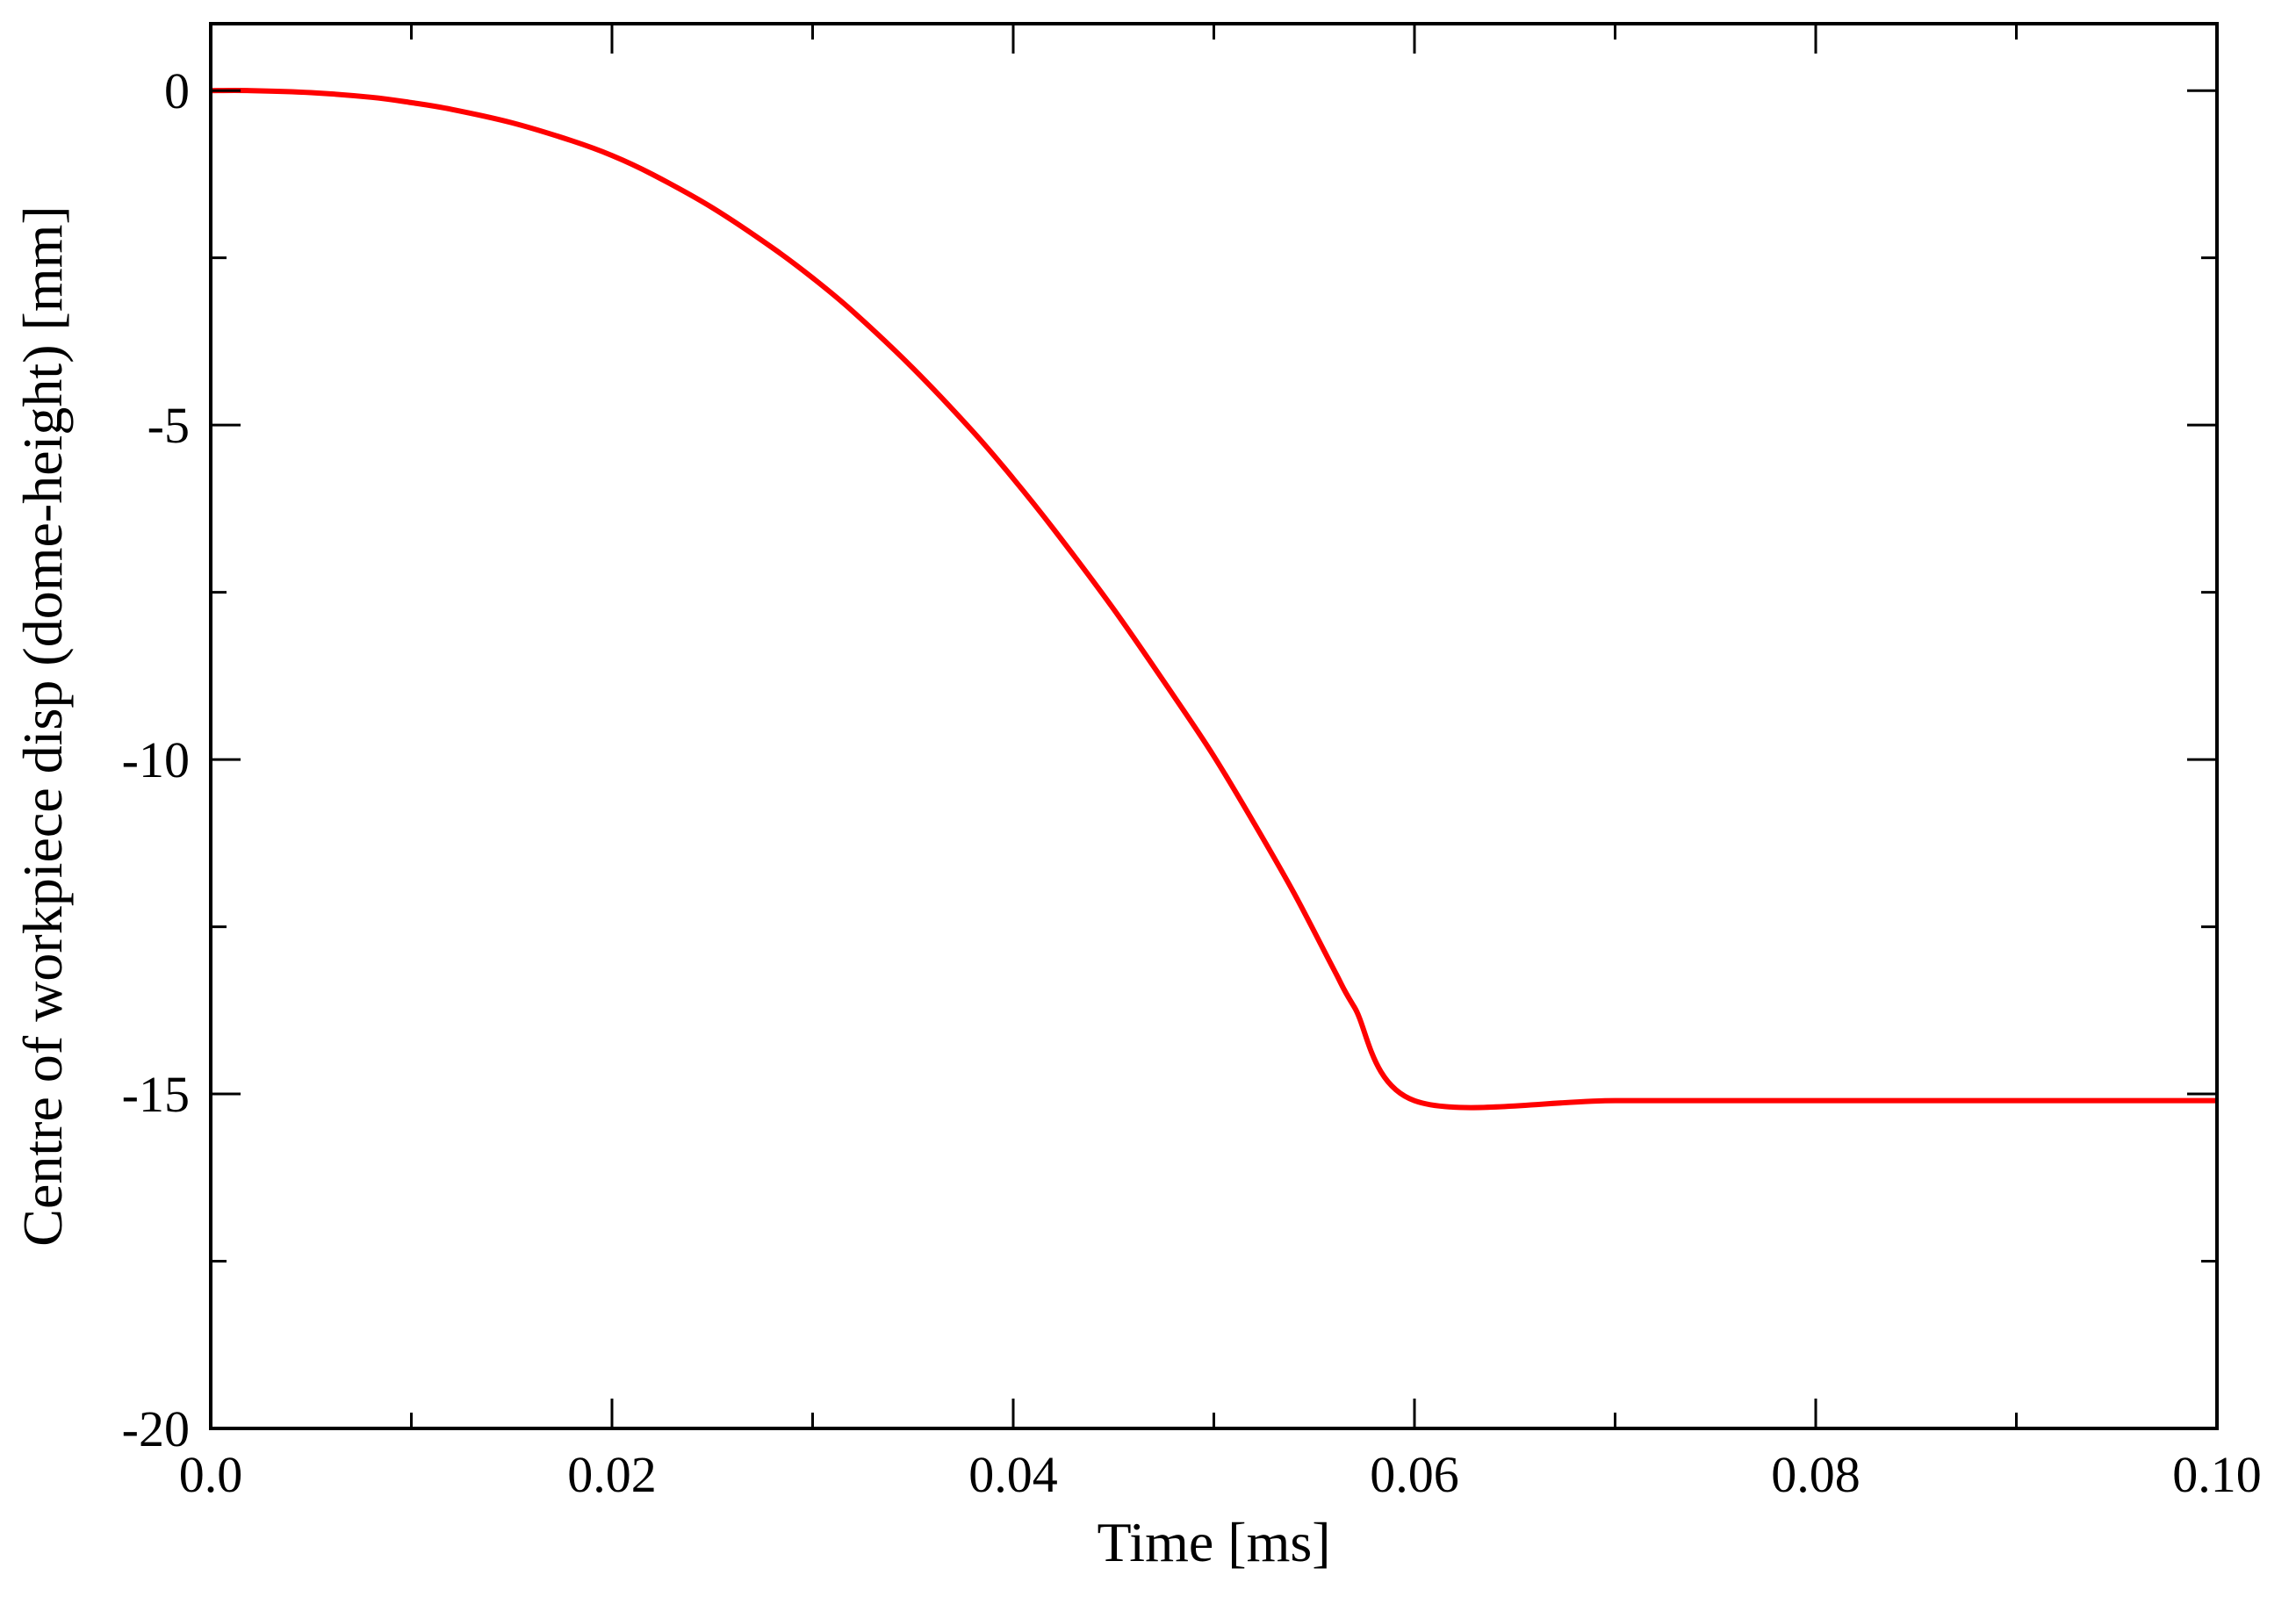 This screenshot has height=1597, width=2296. I want to click on x-tick-label: 0.02, so click(612, 1475).